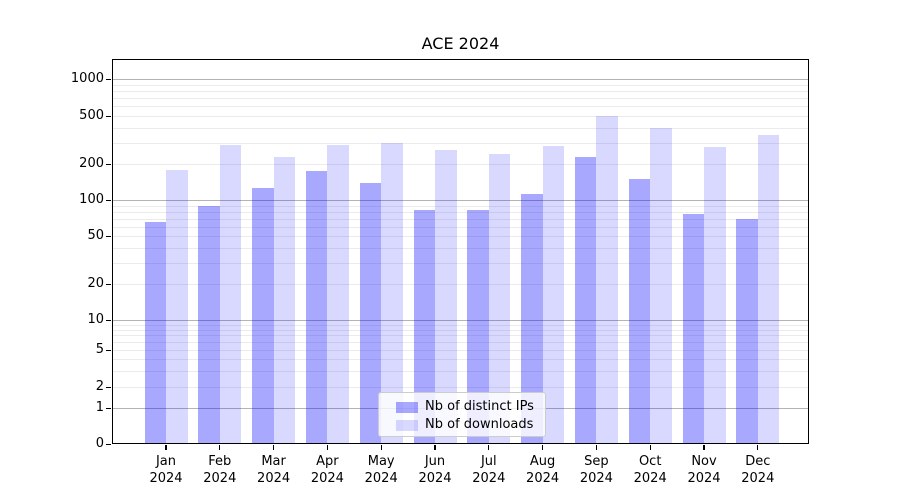 Image resolution: width=900 pixels, height=500 pixels. I want to click on x-tick-label: Jul 2024, so click(489, 470).